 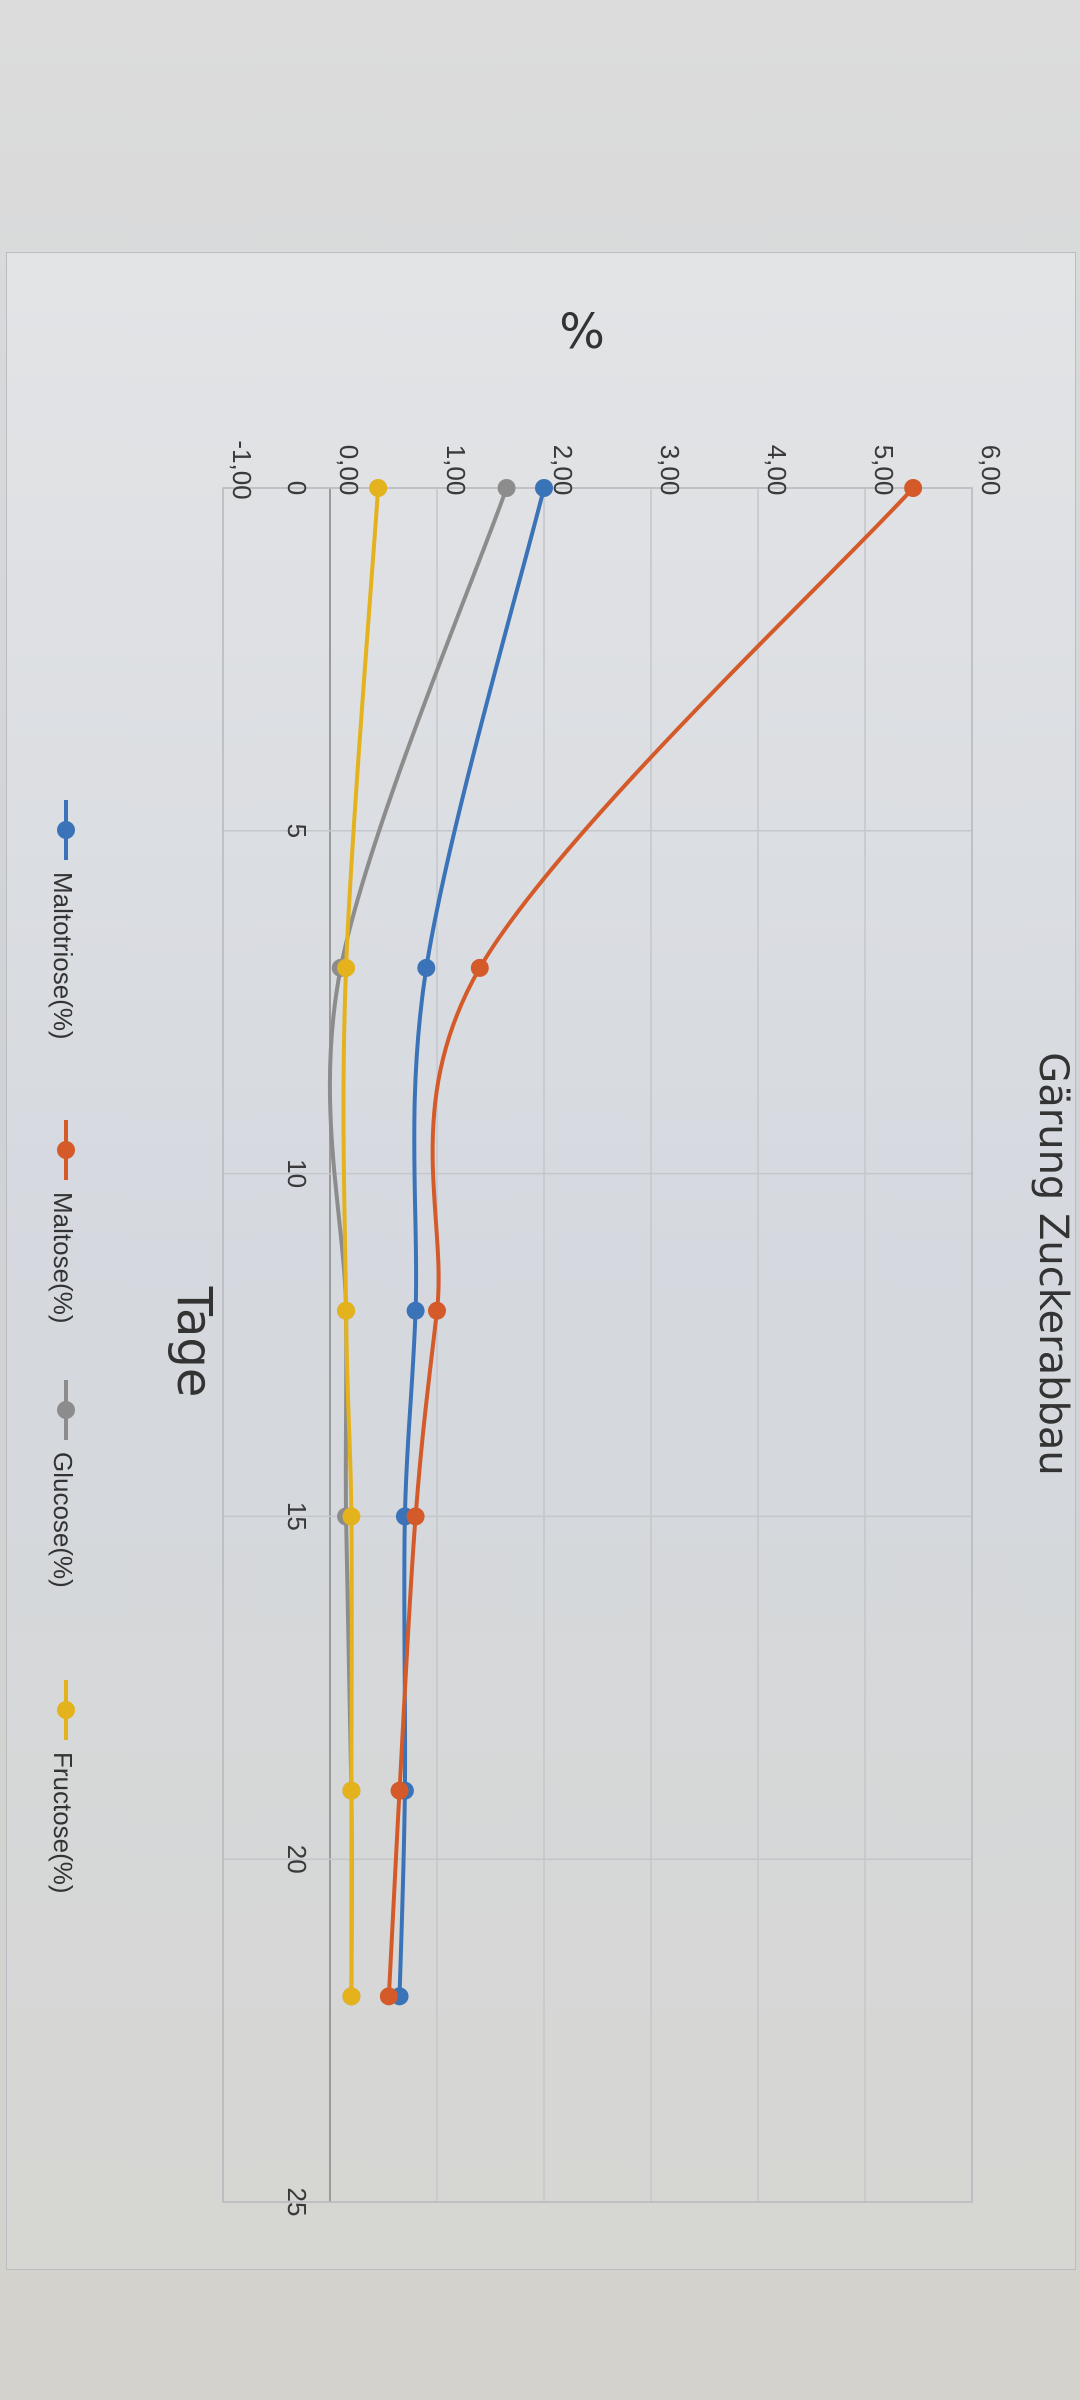 I want to click on x-axis-title: Tage, so click(x=194, y=1342).